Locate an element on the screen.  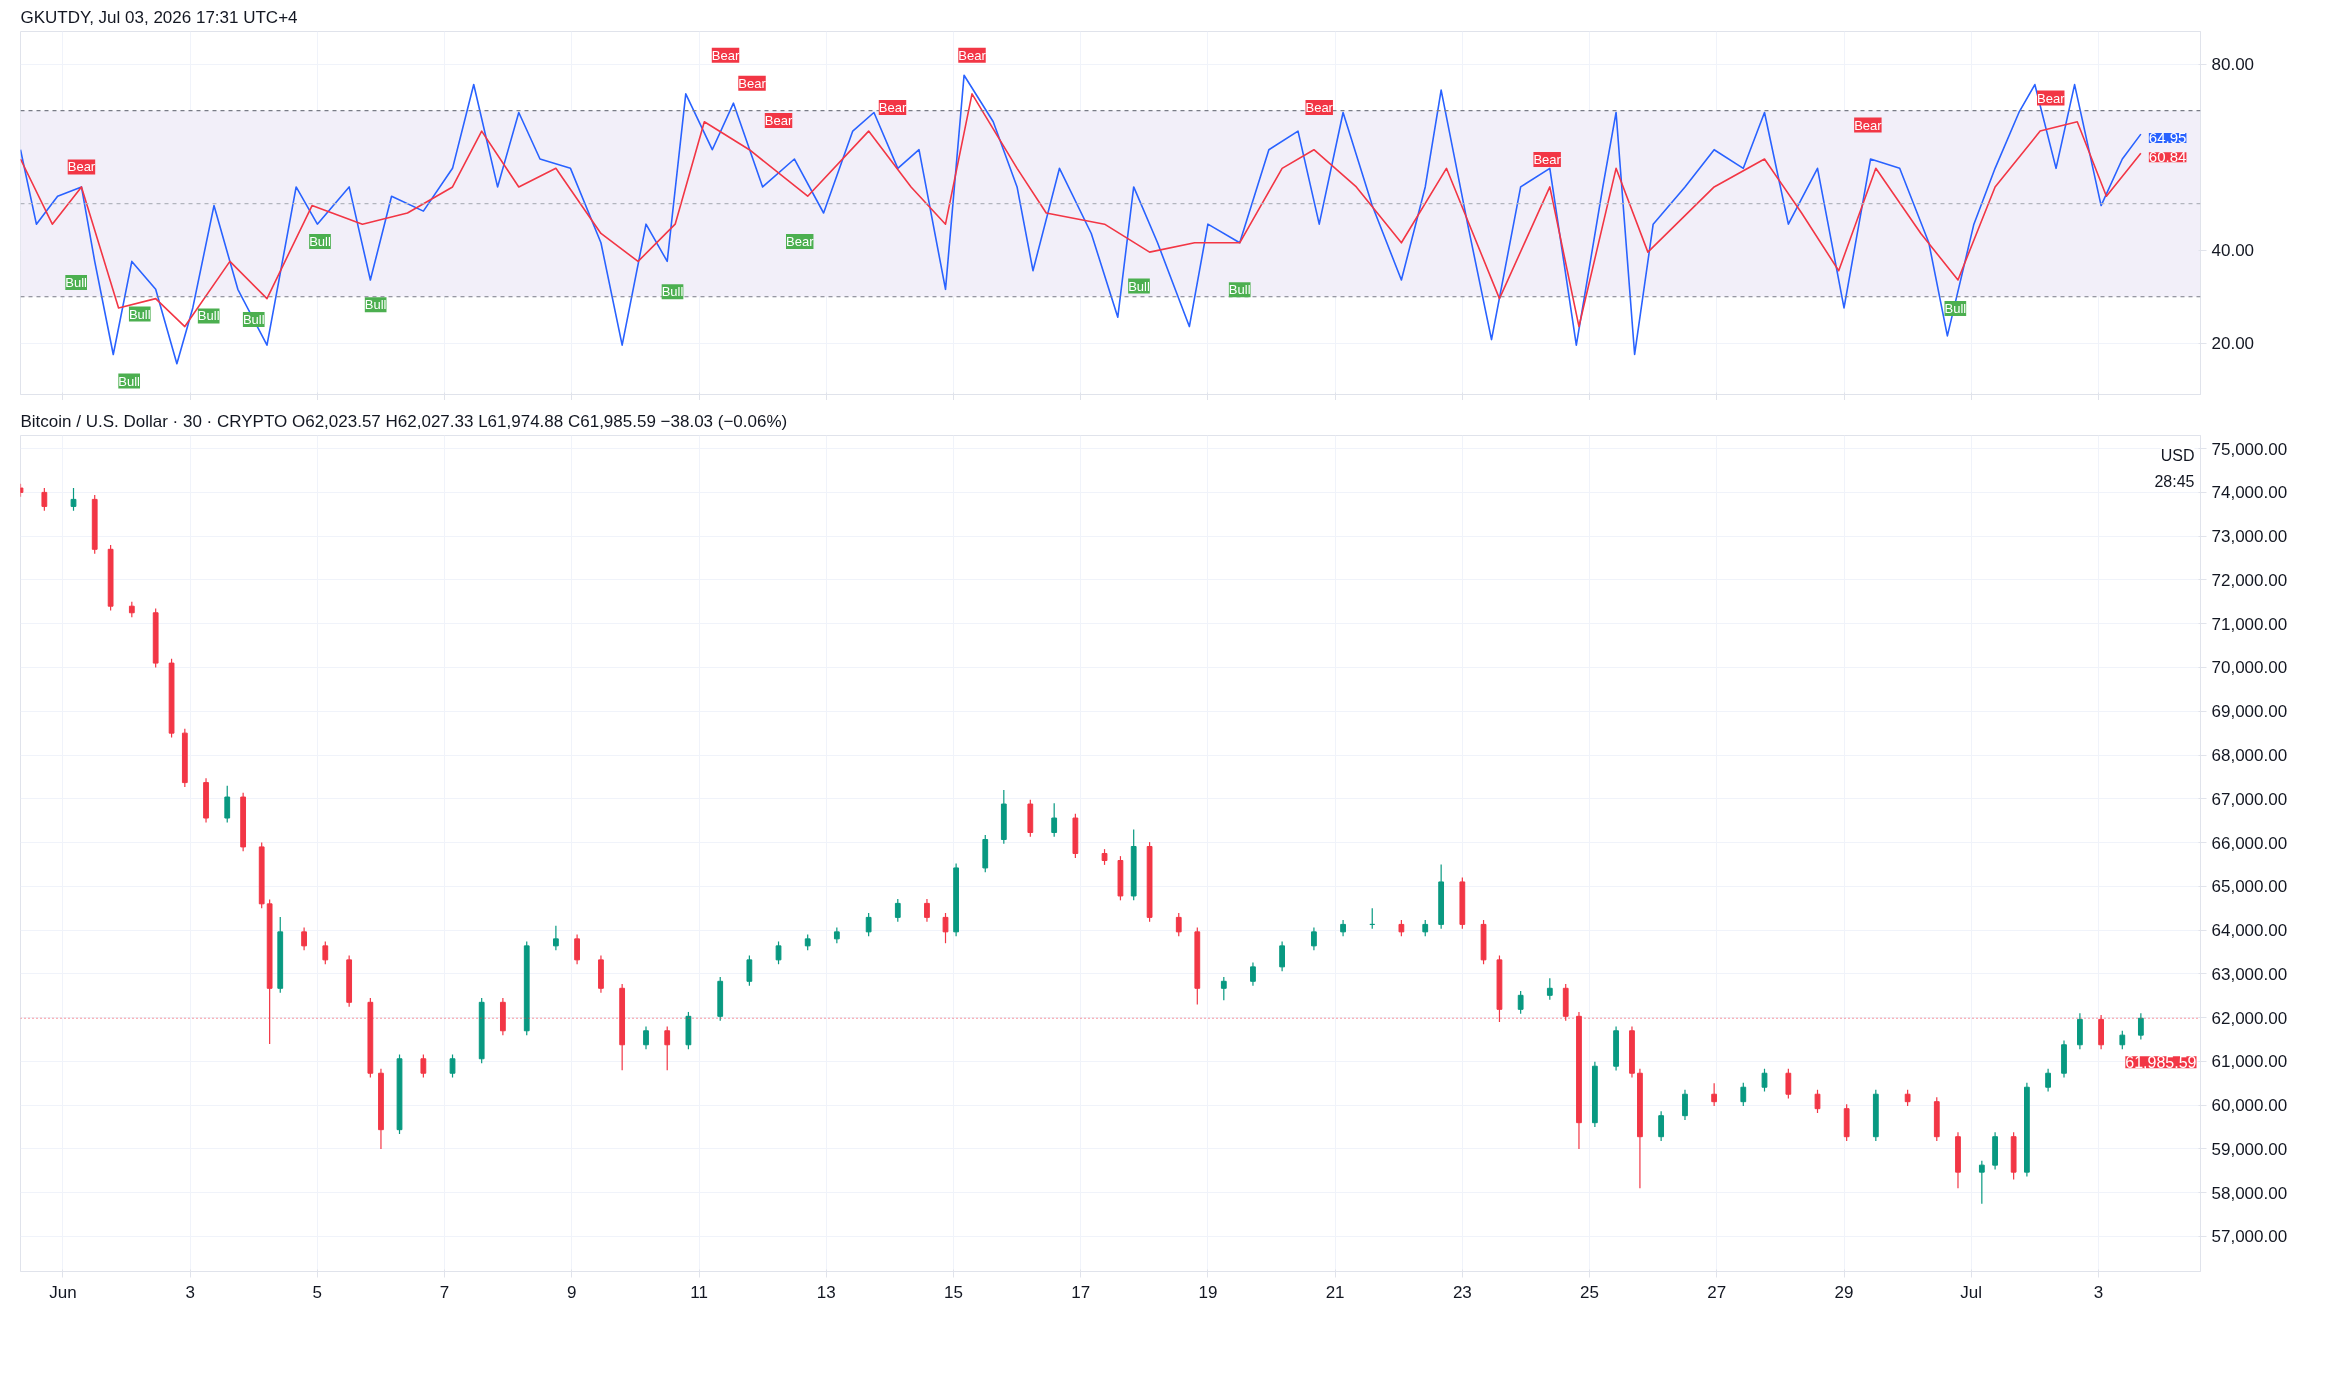
x-tick-label: 19 is located at coordinates (1208, 1292).